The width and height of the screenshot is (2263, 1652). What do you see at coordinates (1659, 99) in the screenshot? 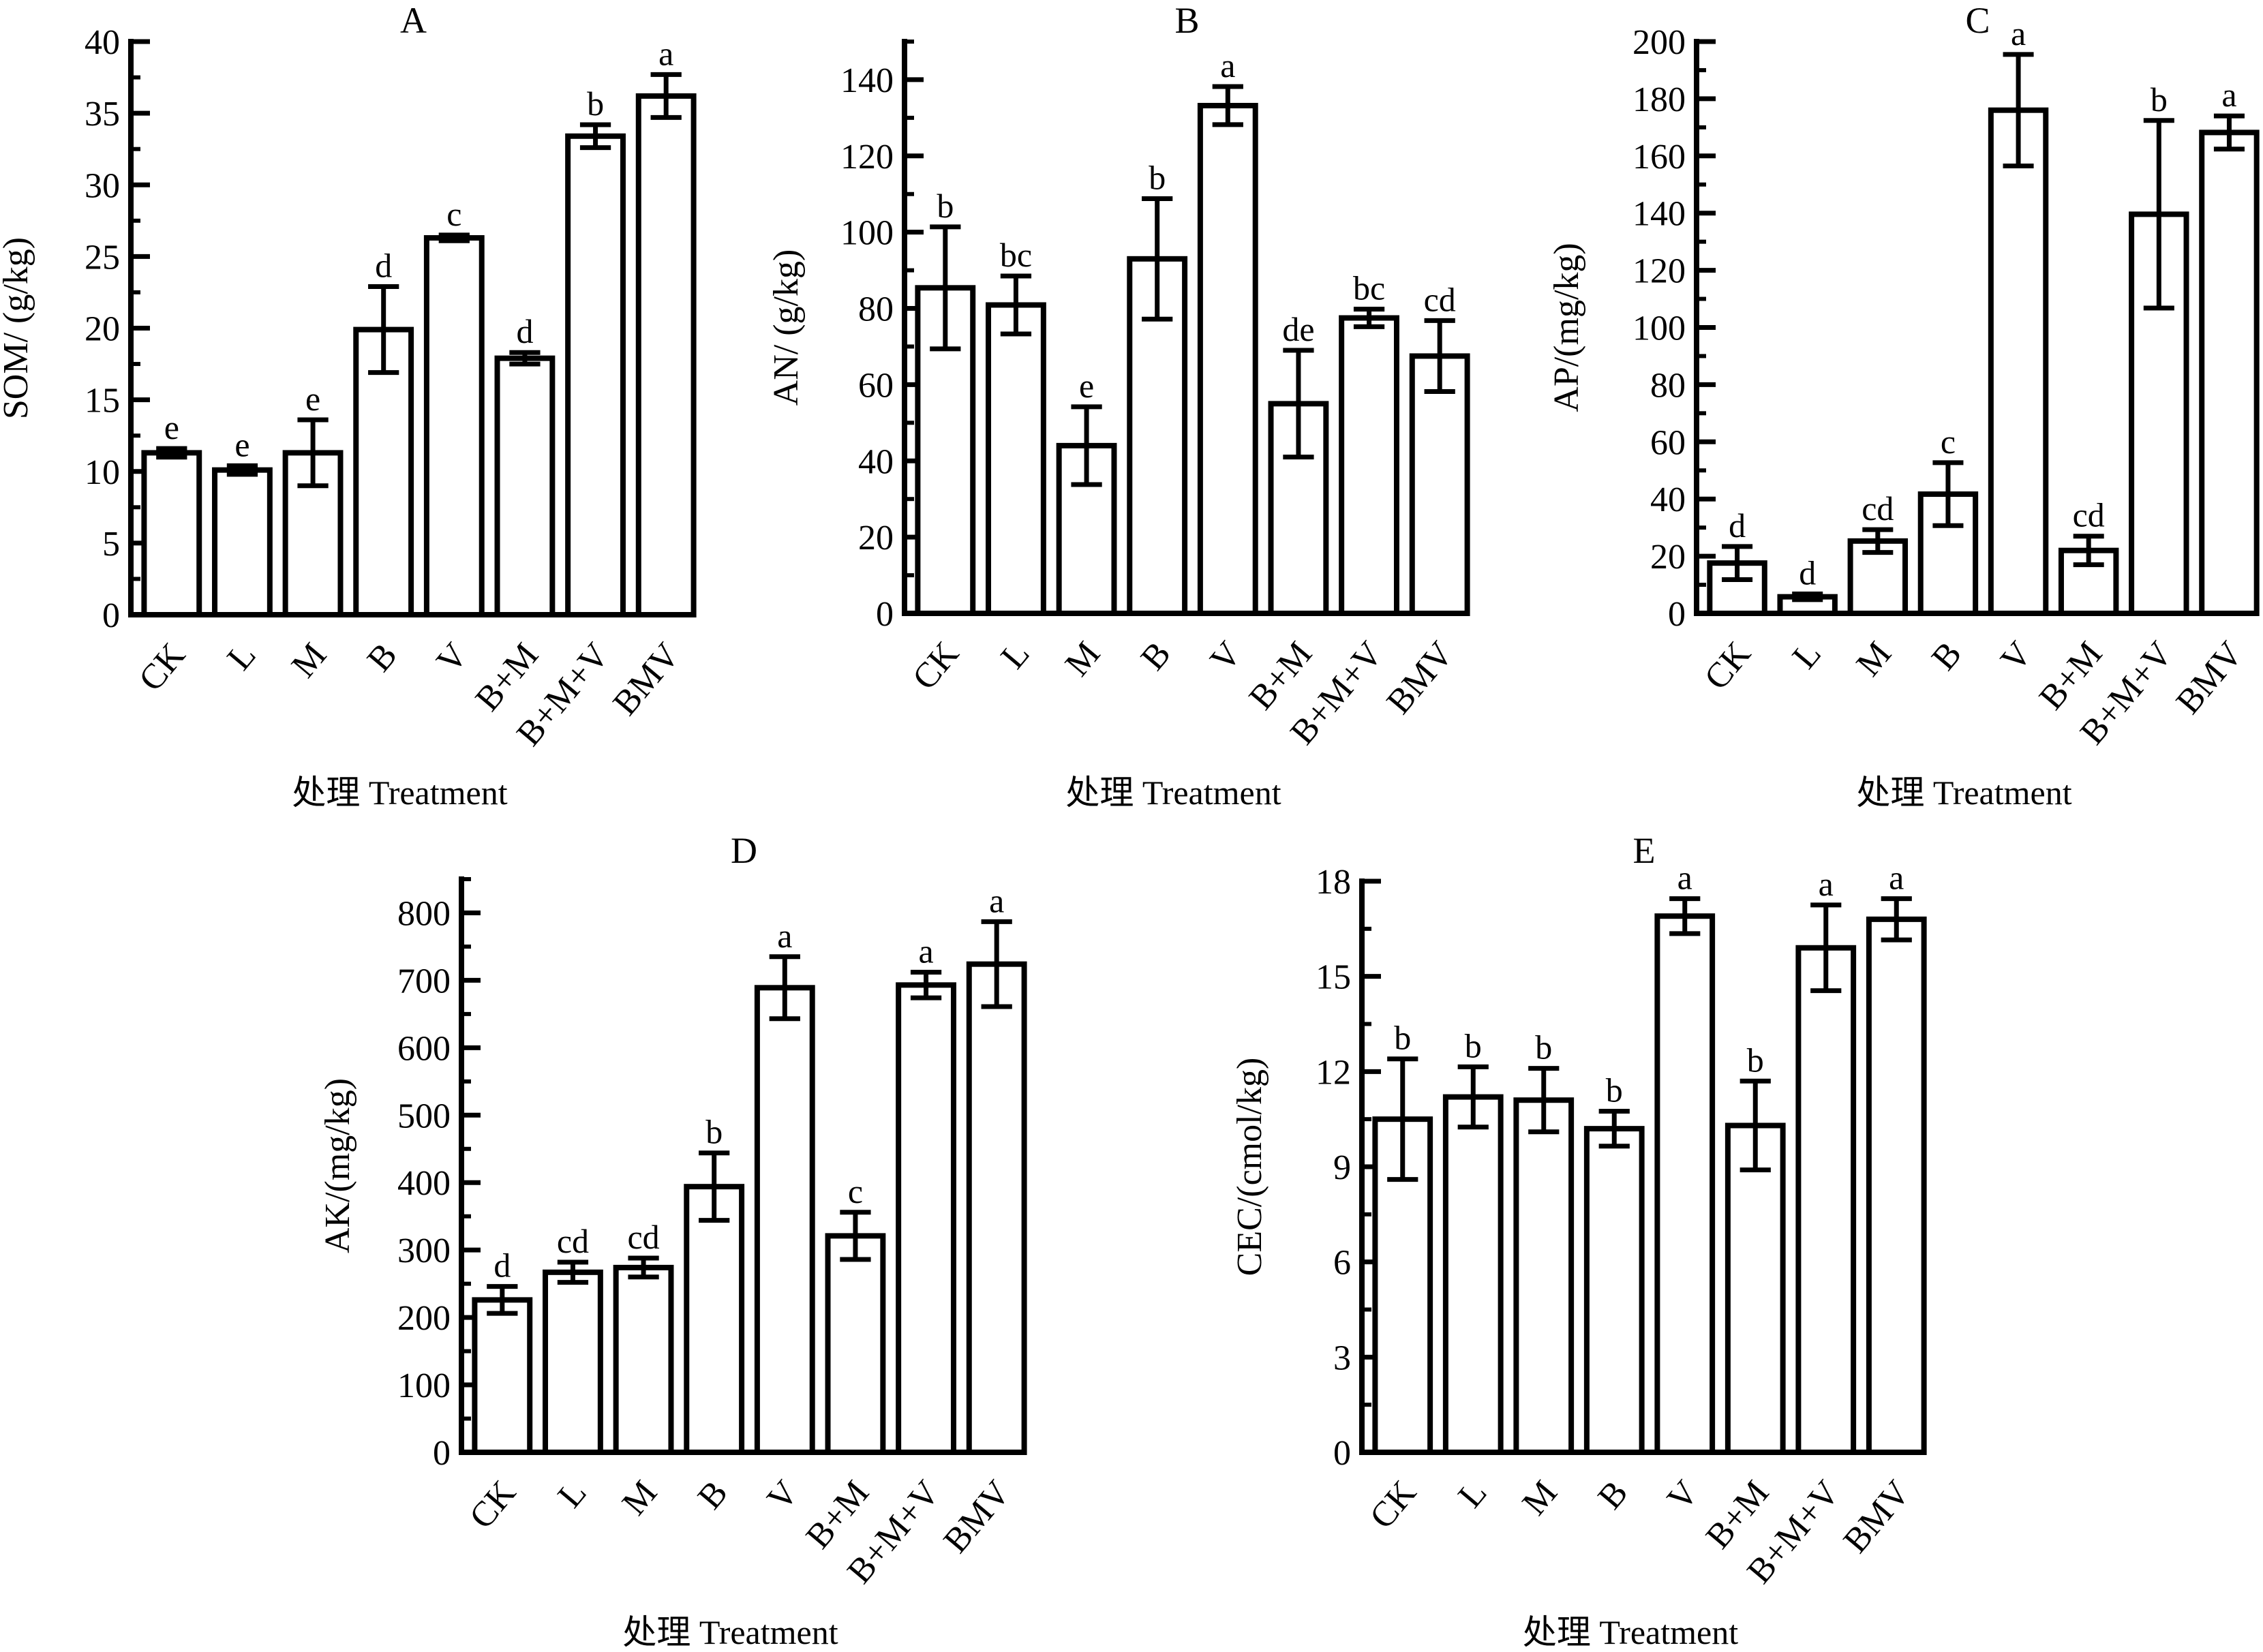
I see `y-tick-label: 180` at bounding box center [1659, 99].